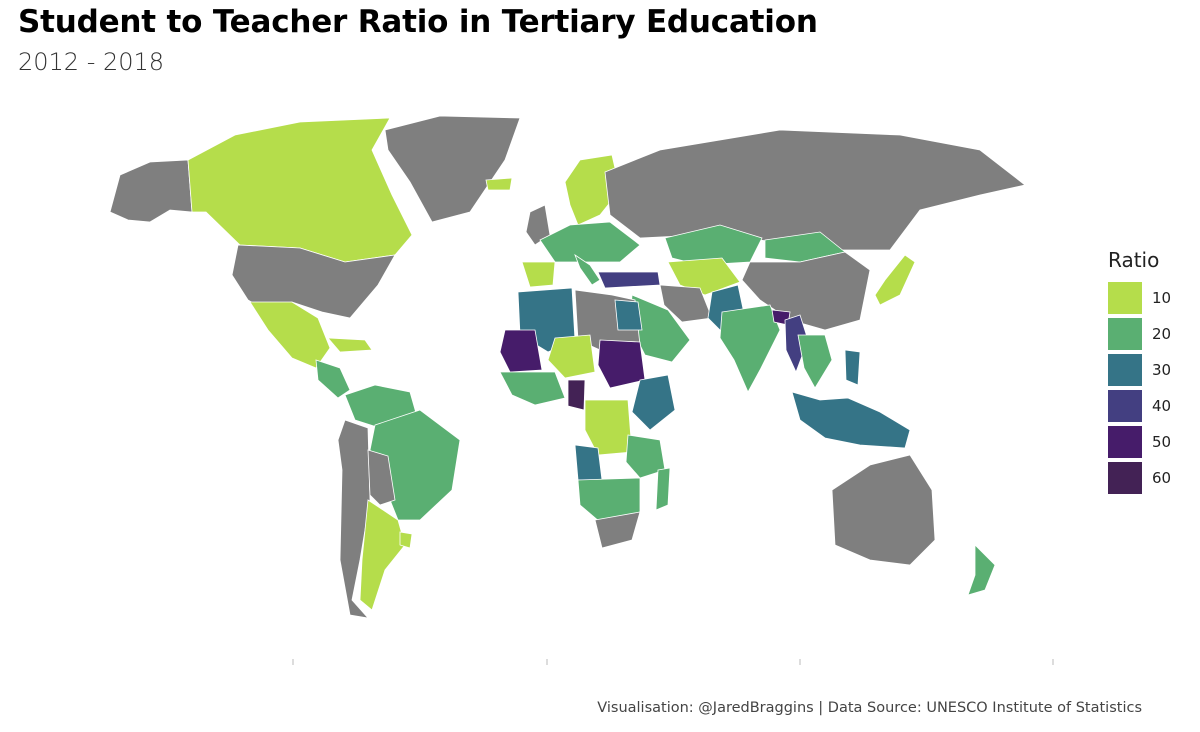 The height and width of the screenshot is (732, 1200). Describe the element at coordinates (350, 345) in the screenshot. I see `region-caribbean` at that location.